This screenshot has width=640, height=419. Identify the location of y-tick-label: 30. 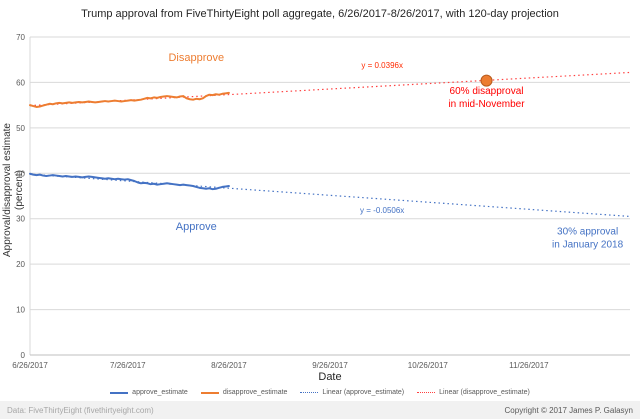
(20, 219).